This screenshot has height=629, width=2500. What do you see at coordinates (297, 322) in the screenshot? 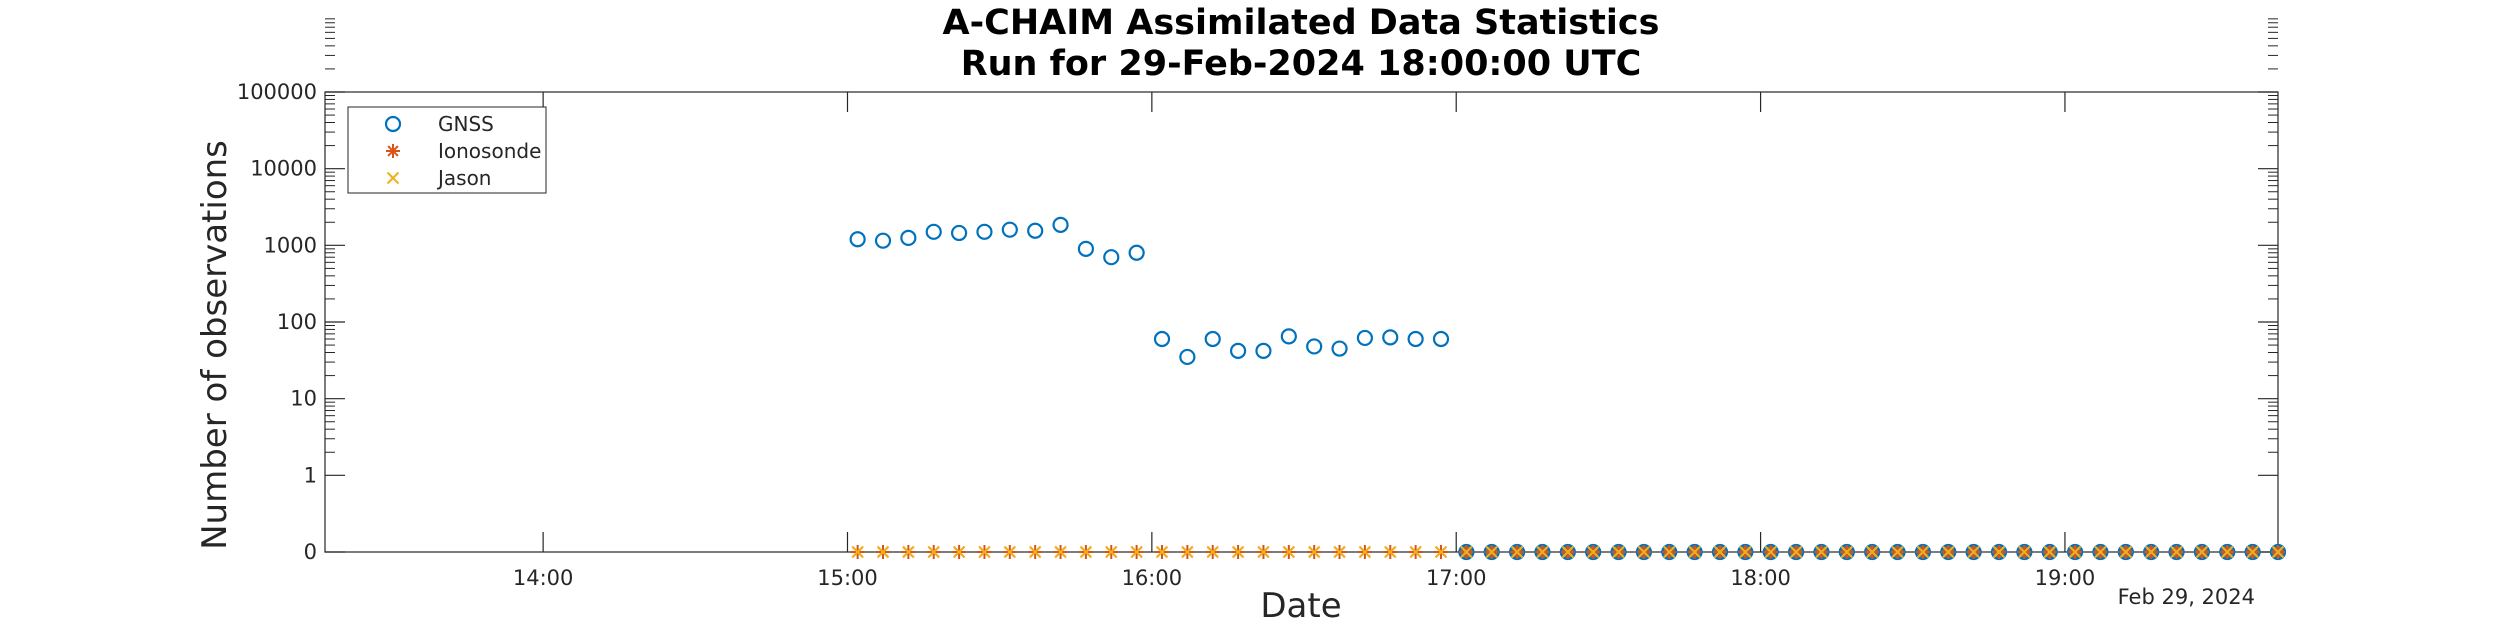
I see `y-tick-label: 100` at bounding box center [297, 322].